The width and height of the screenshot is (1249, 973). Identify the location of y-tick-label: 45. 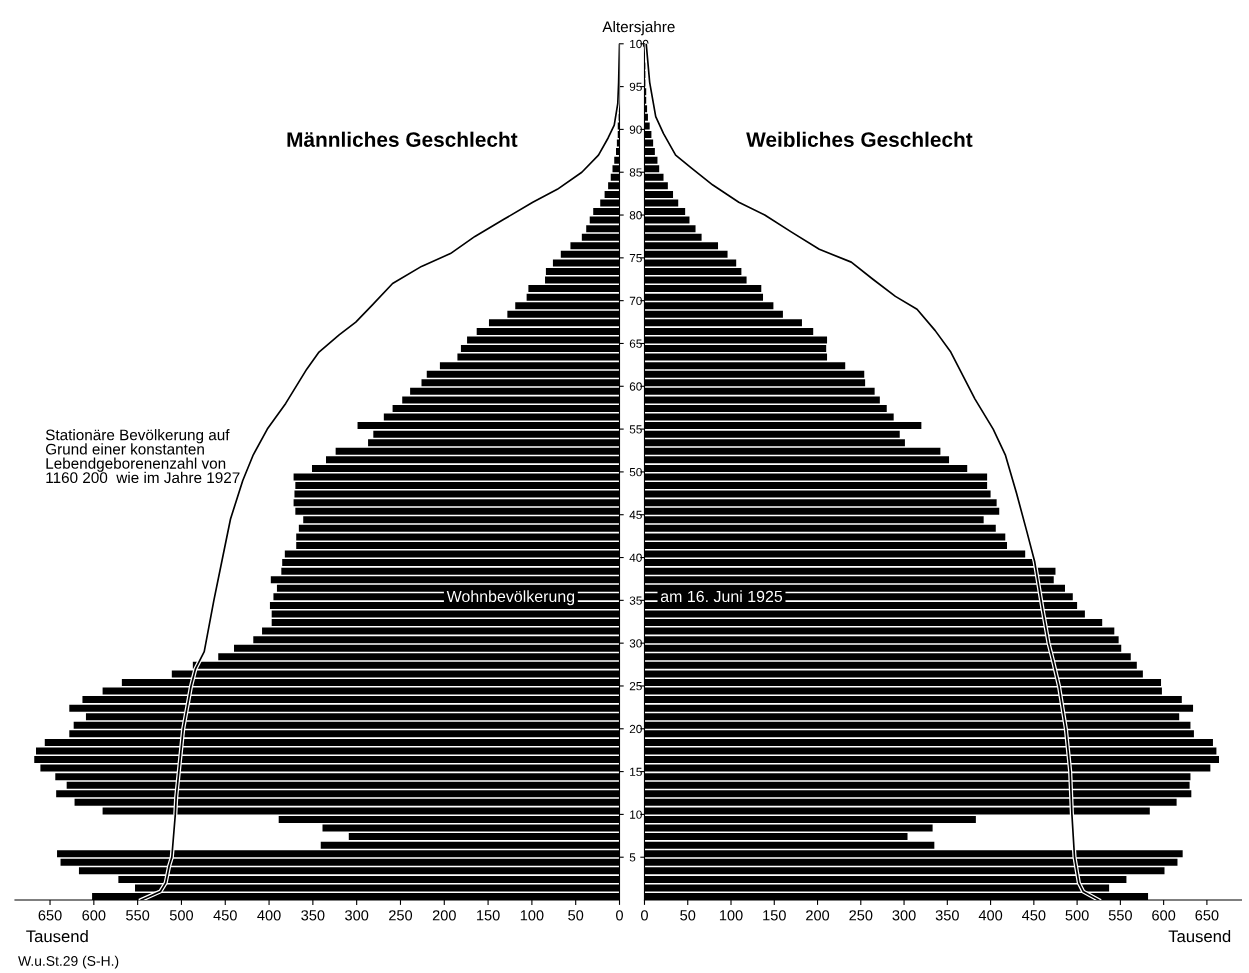
(635, 515).